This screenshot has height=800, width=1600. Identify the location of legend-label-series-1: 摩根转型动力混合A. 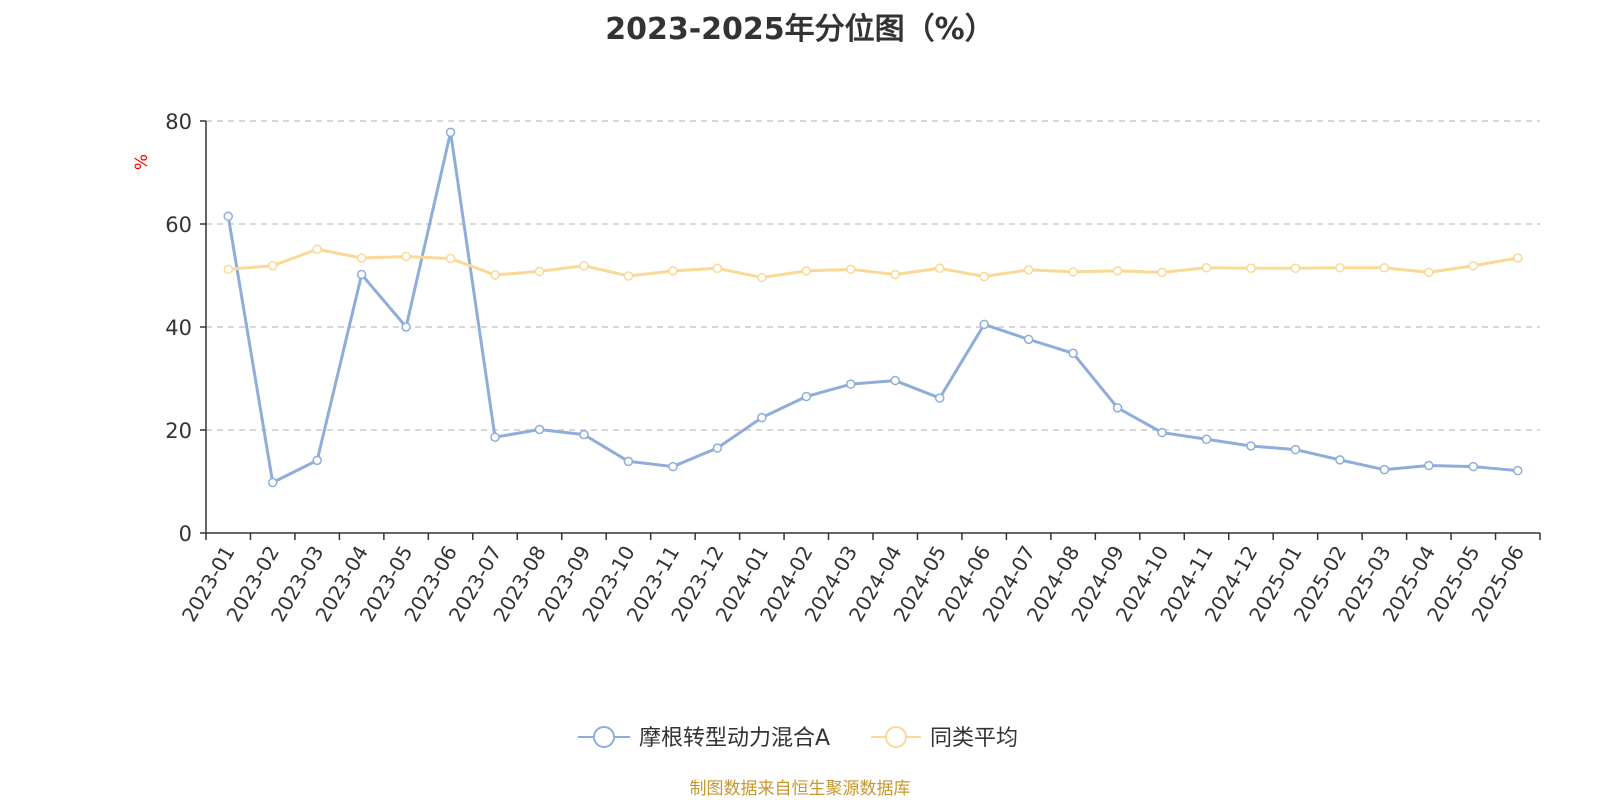
(734, 738).